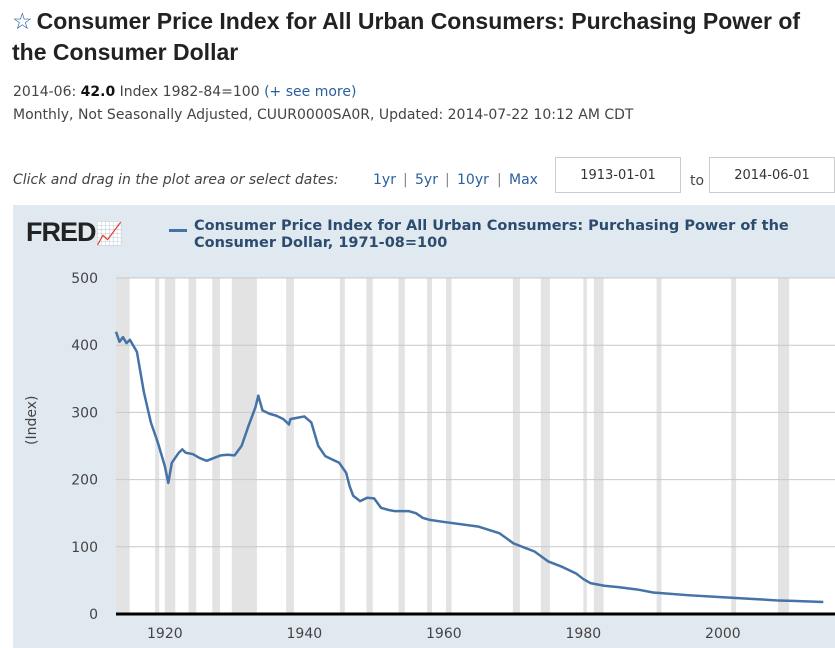 Image resolution: width=835 pixels, height=648 pixels. I want to click on star-outline-icon: ☆, so click(22, 21).